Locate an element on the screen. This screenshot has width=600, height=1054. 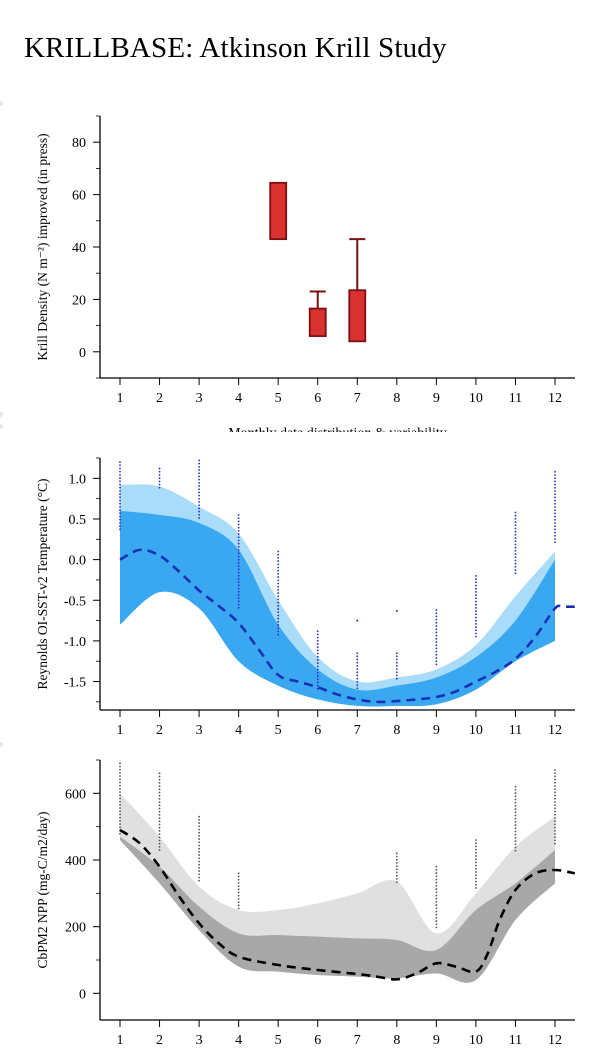
y-tick-label: 40 is located at coordinates (79, 248).